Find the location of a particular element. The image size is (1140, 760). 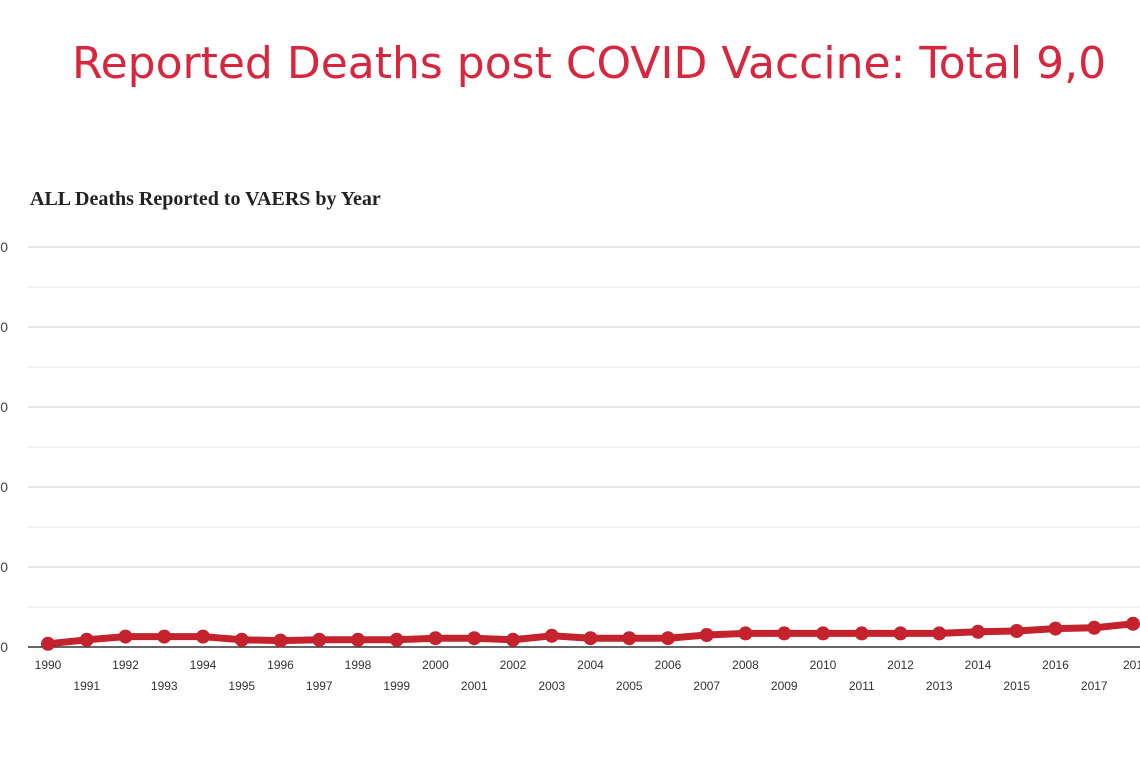

x-tick-label: 1994 is located at coordinates (203, 665).